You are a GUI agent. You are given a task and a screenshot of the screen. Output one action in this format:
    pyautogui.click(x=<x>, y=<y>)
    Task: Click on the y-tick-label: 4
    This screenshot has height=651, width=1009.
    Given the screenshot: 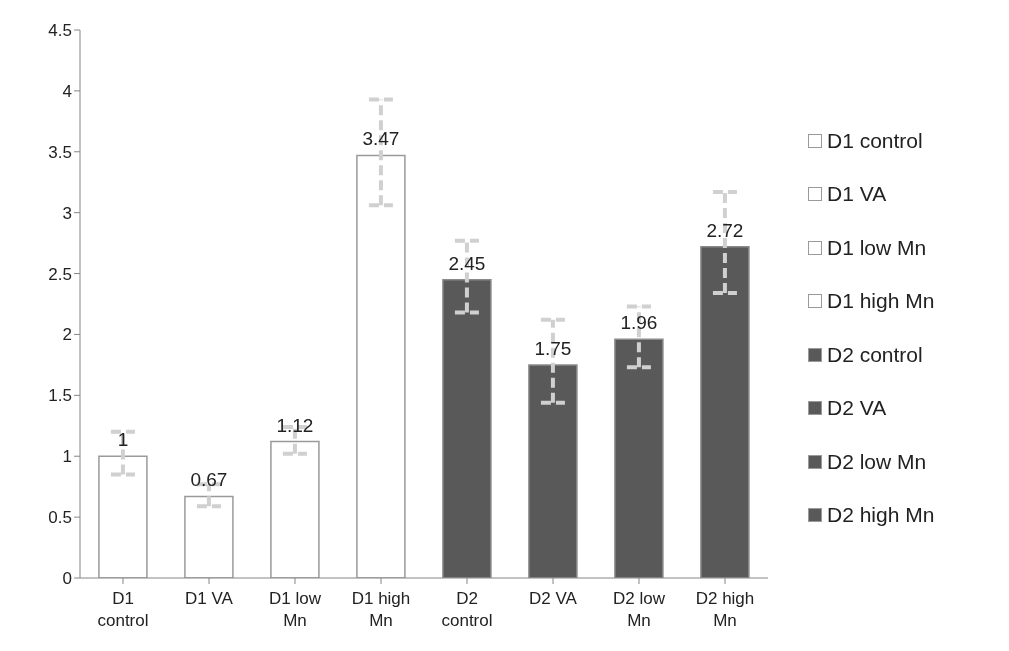 What is the action you would take?
    pyautogui.click(x=67, y=91)
    